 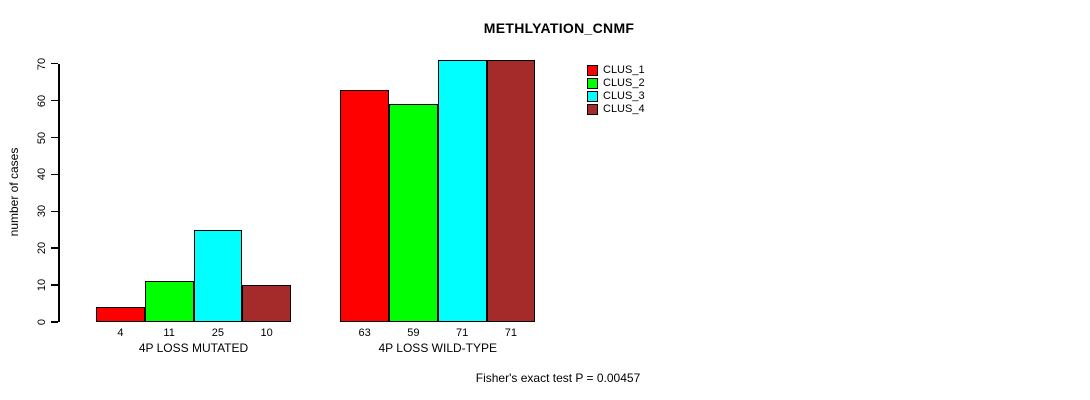 I want to click on y-axis-line, so click(x=59, y=192).